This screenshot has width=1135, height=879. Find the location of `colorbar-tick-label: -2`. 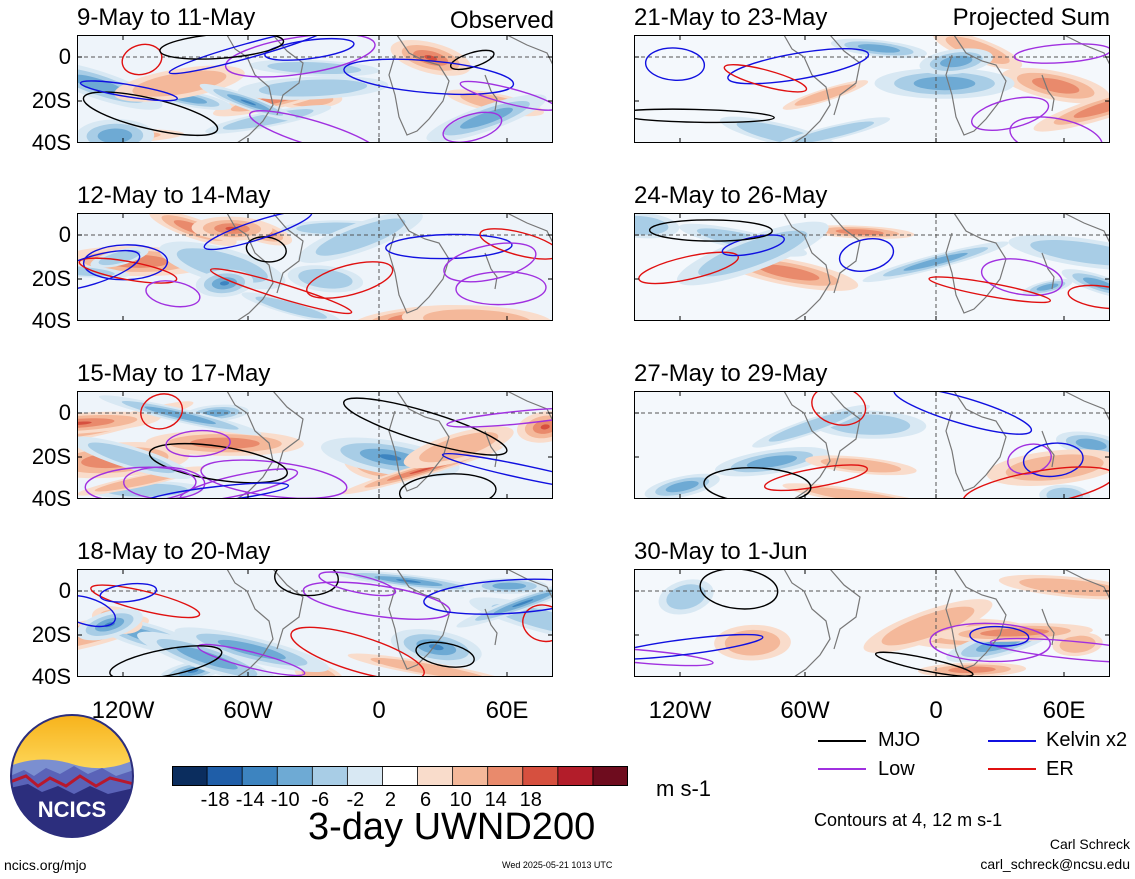

colorbar-tick-label: -2 is located at coordinates (355, 800).